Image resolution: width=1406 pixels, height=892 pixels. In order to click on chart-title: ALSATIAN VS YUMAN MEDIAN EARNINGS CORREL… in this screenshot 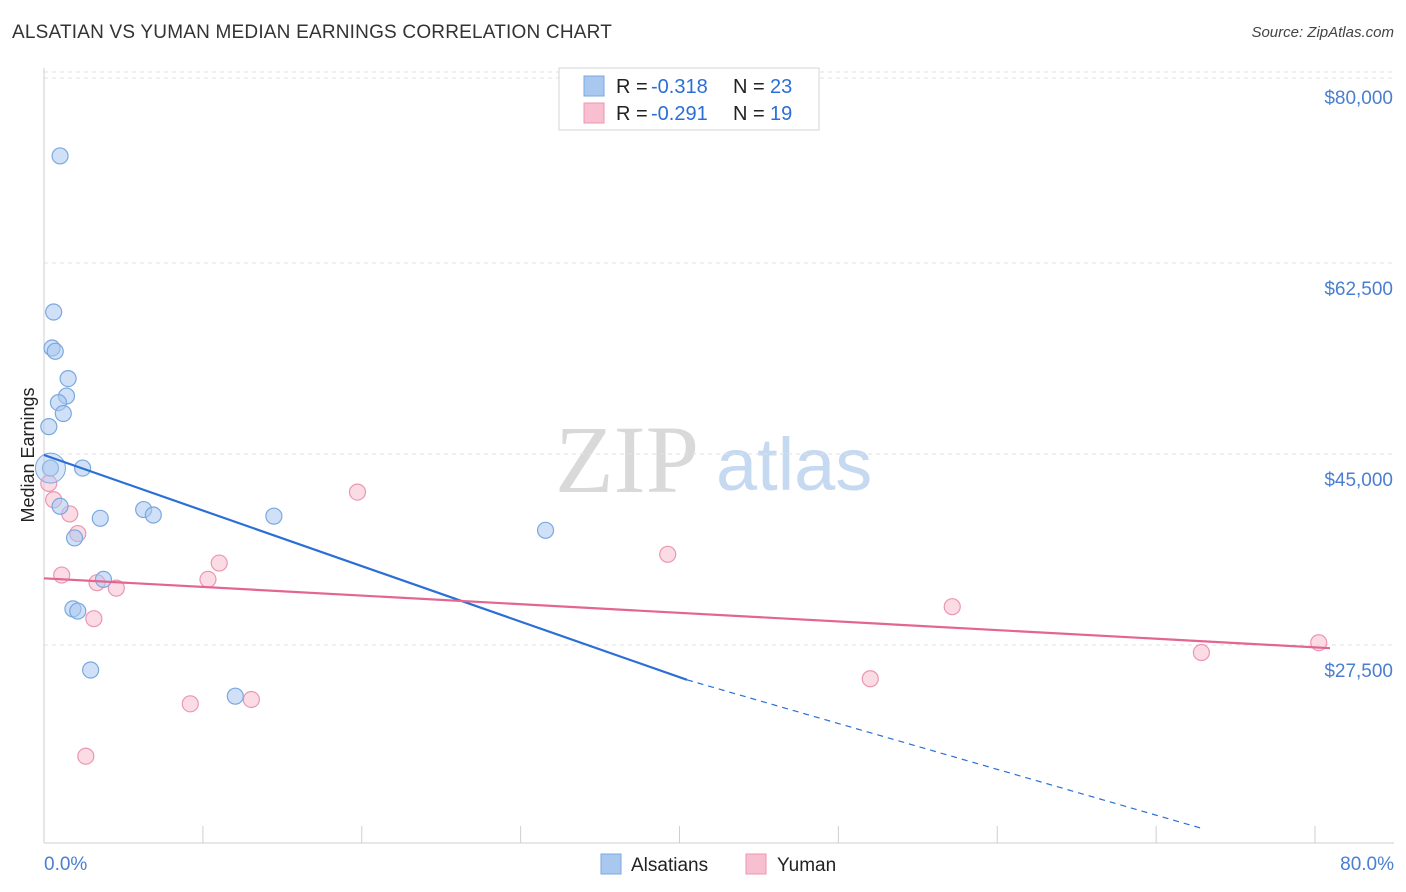, I will do `click(312, 32)`.